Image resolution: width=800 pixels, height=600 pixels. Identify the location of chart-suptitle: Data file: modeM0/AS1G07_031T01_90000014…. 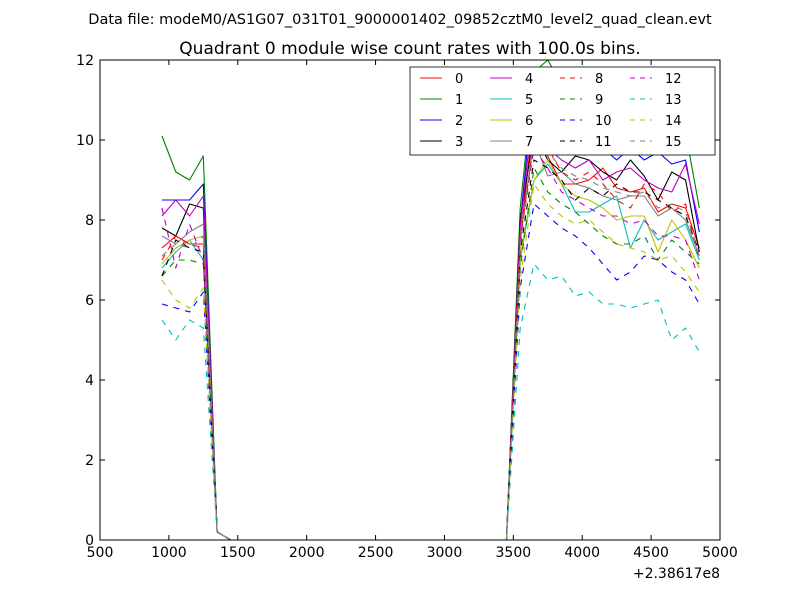
(400, 20).